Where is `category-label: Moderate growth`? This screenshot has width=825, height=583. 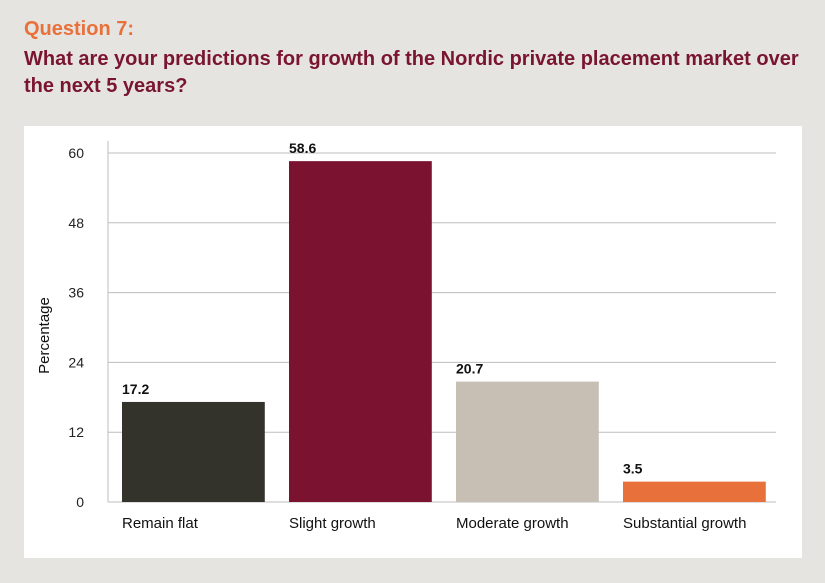 category-label: Moderate growth is located at coordinates (512, 523).